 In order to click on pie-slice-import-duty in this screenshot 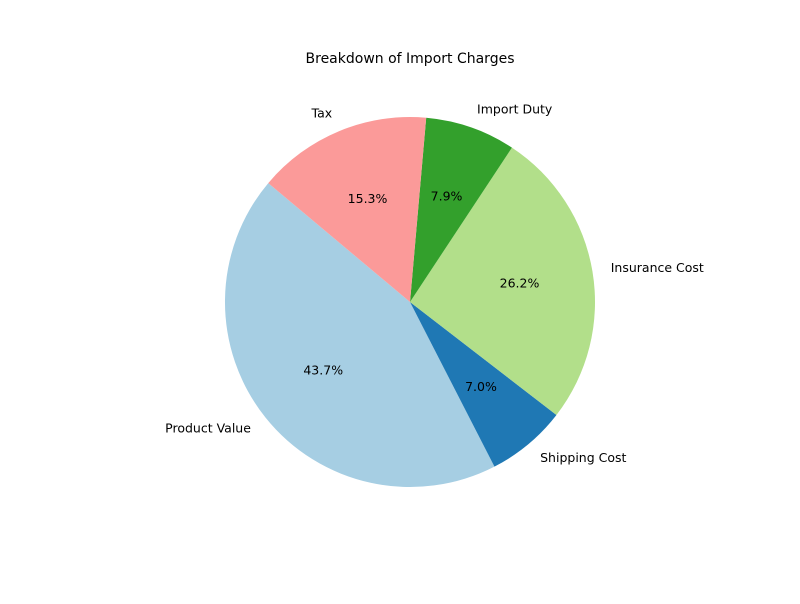, I will do `click(461, 210)`.